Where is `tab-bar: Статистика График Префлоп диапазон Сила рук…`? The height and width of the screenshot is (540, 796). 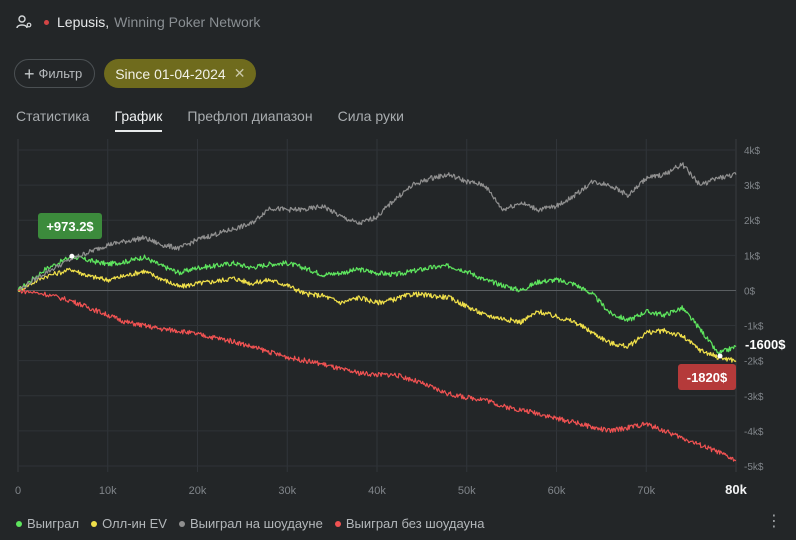 tab-bar: Статистика График Префлоп диапазон Сила рук… is located at coordinates (222, 120).